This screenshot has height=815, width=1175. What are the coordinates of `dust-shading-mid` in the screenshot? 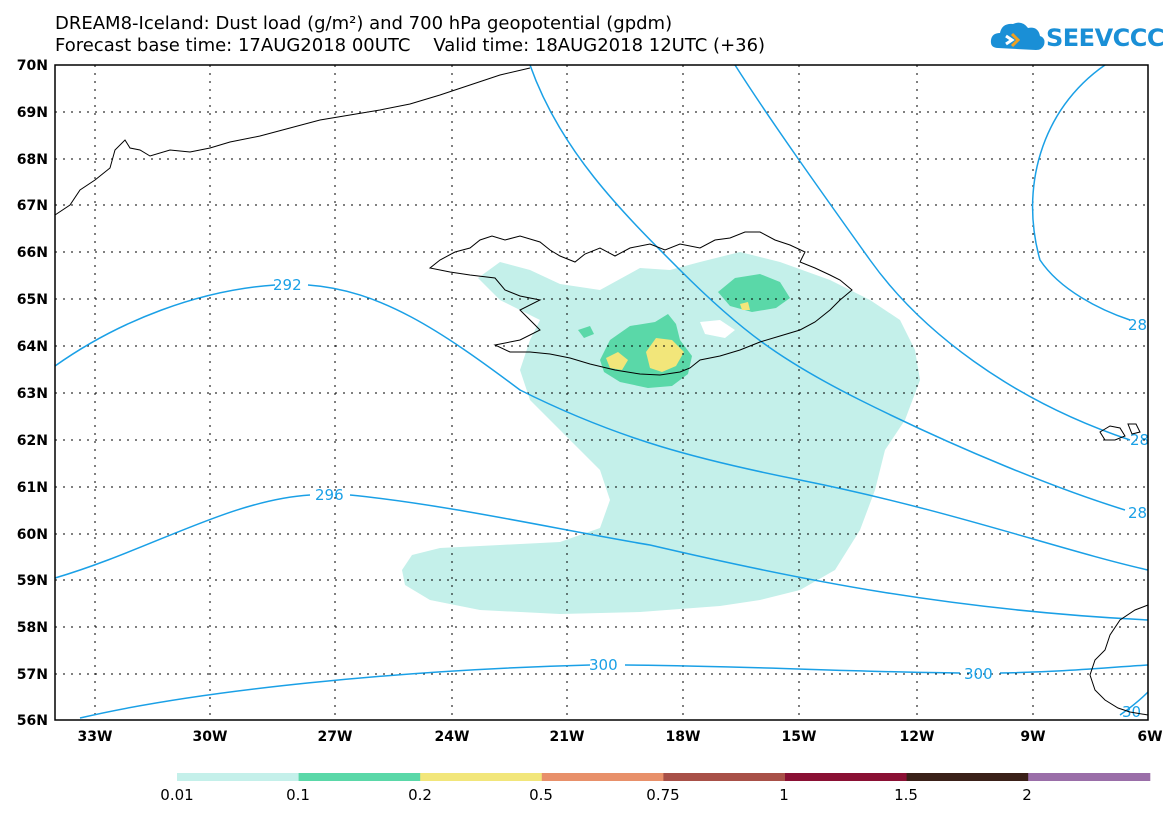 It's located at (646, 351).